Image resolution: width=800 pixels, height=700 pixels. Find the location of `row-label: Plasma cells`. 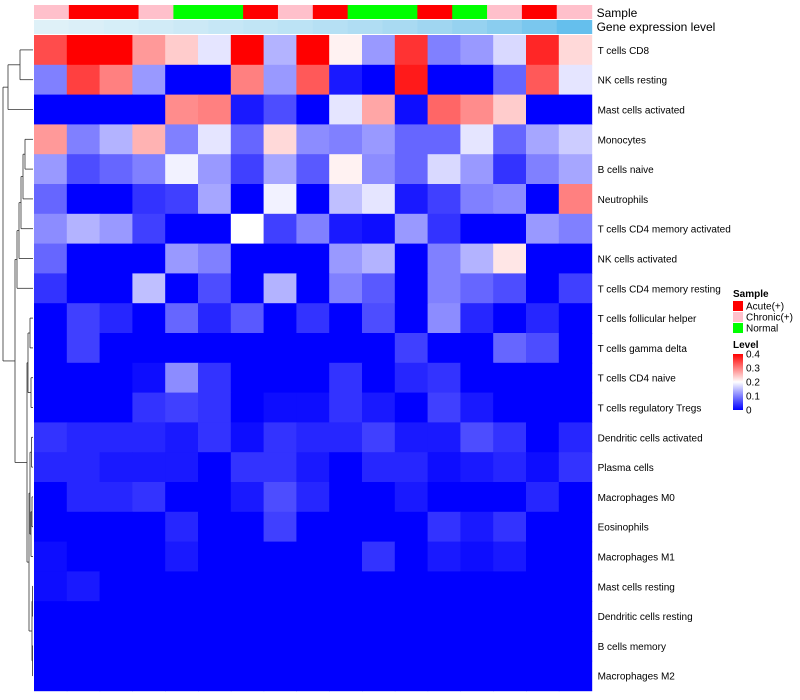

row-label: Plasma cells is located at coordinates (626, 468).